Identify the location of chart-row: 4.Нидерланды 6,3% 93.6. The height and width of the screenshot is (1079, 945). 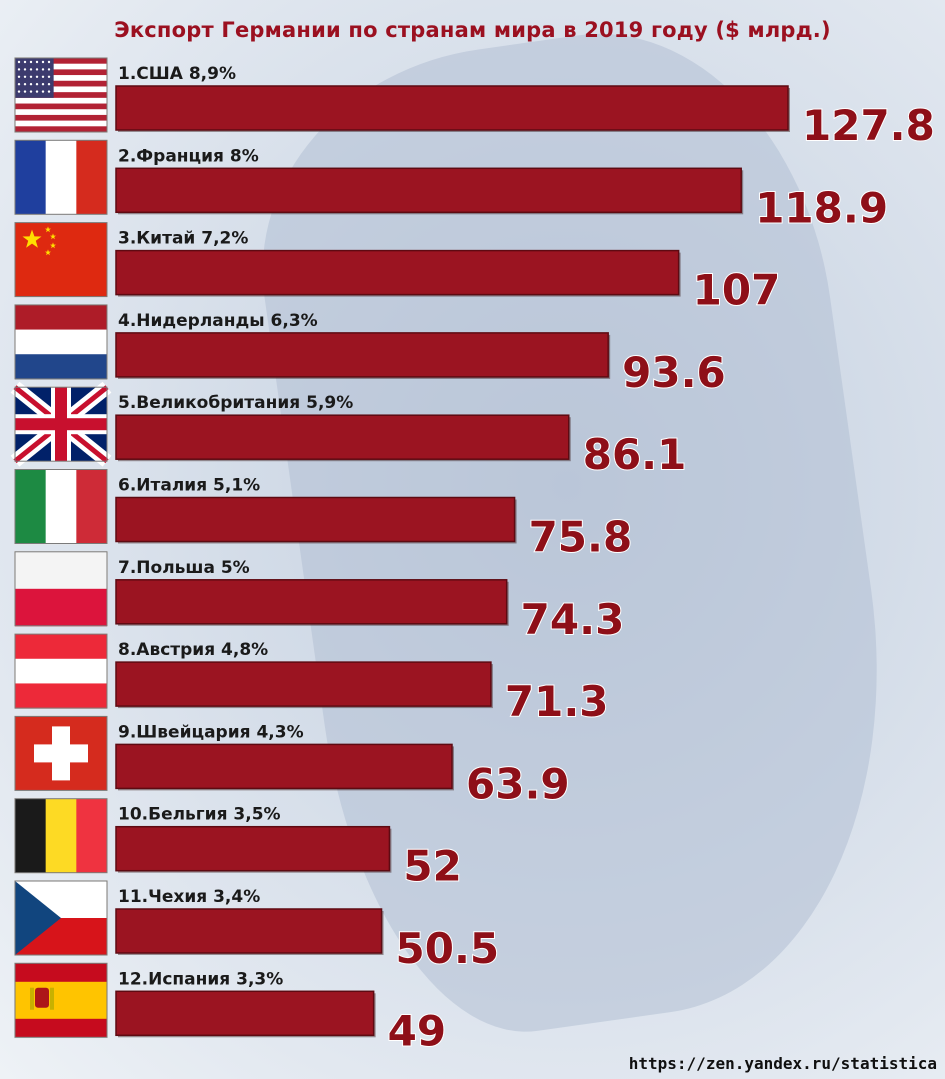
(370, 350).